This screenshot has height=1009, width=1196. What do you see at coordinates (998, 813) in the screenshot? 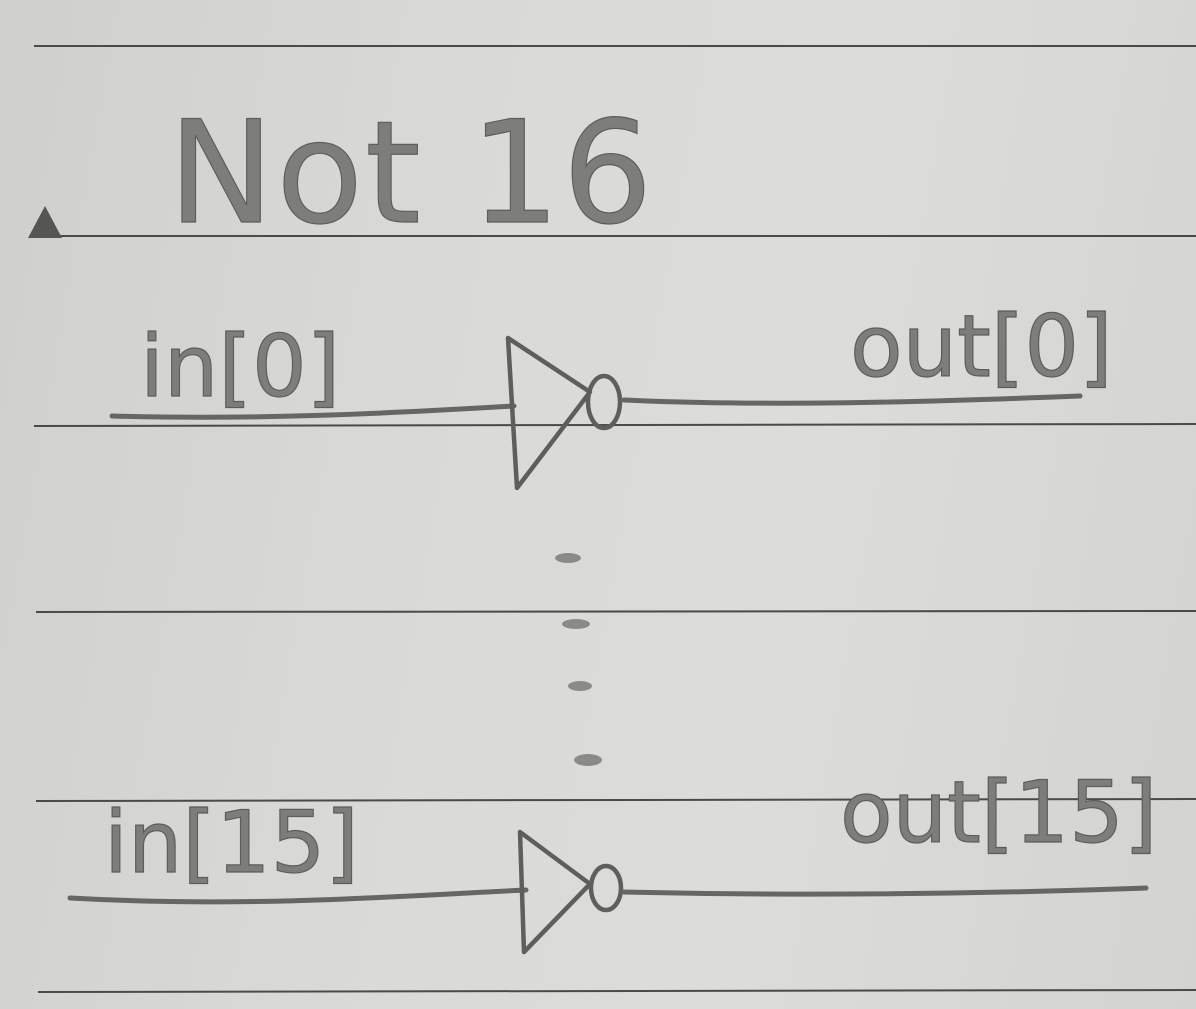
I see `output-label-15: out[15]` at bounding box center [998, 813].